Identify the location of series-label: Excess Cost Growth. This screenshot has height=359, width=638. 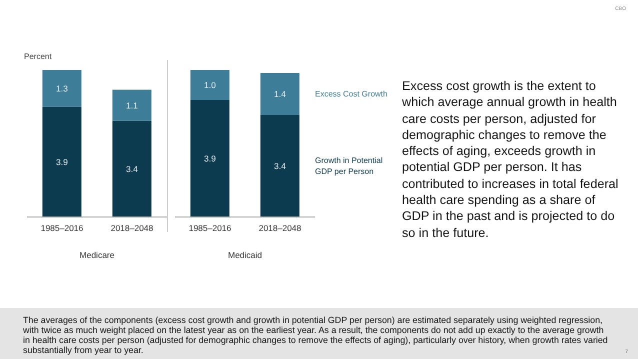
(351, 94).